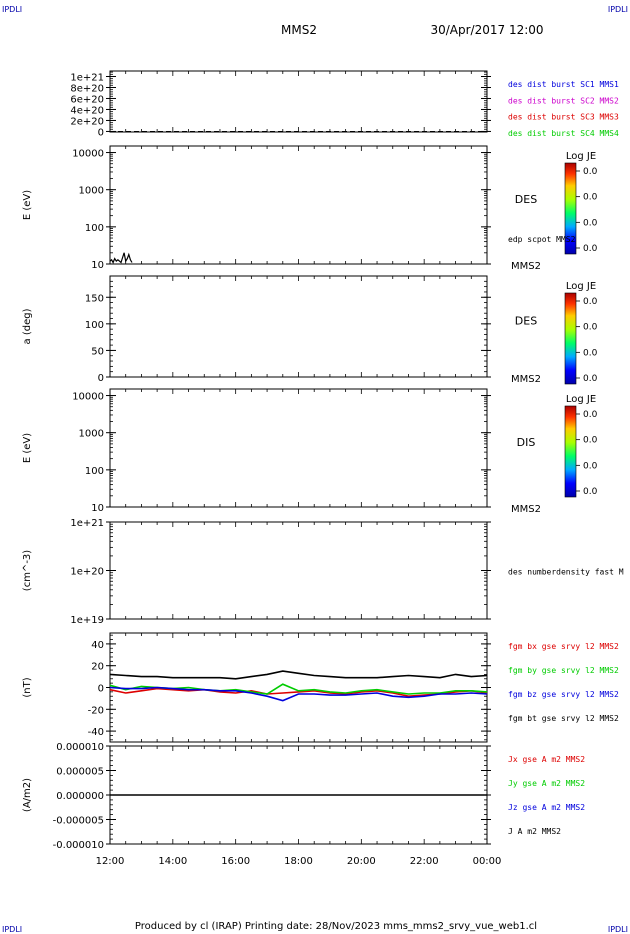  Describe the element at coordinates (27, 687) in the screenshot. I see `y-axis-label: (nT)` at that location.